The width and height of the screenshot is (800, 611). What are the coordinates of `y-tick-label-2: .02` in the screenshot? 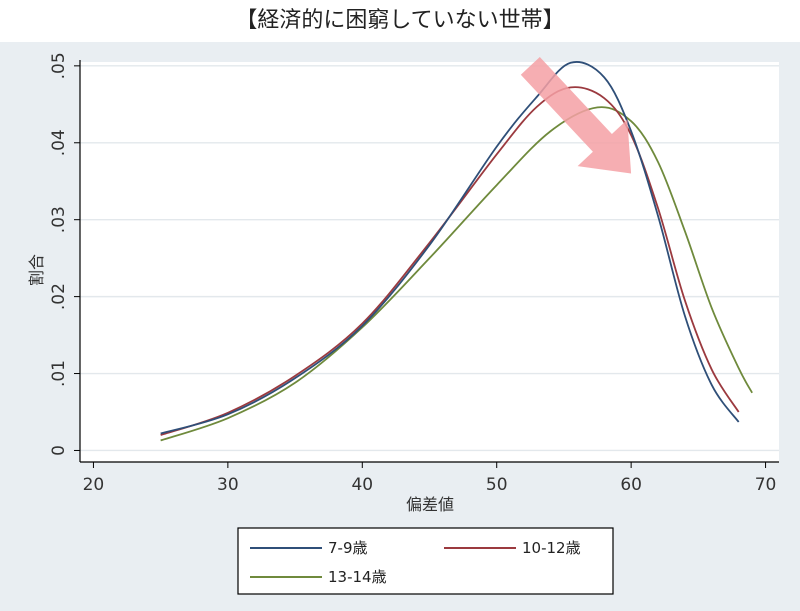 It's located at (59, 296).